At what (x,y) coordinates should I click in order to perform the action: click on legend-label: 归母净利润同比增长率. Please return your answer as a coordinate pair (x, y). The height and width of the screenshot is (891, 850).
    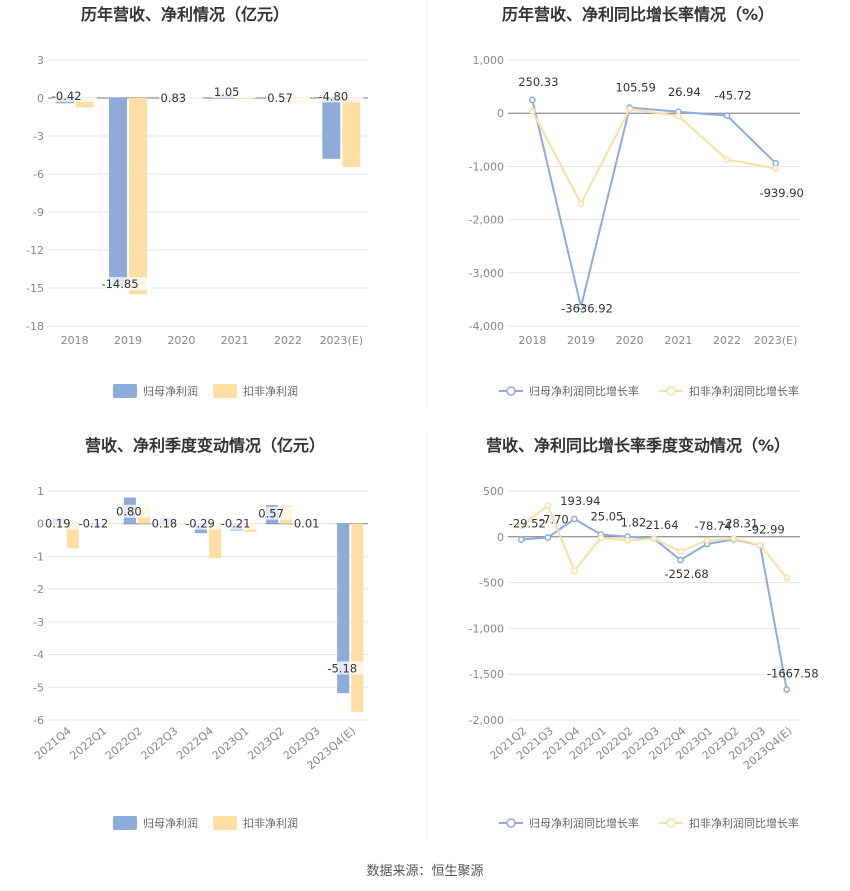
    Looking at the image, I should click on (584, 391).